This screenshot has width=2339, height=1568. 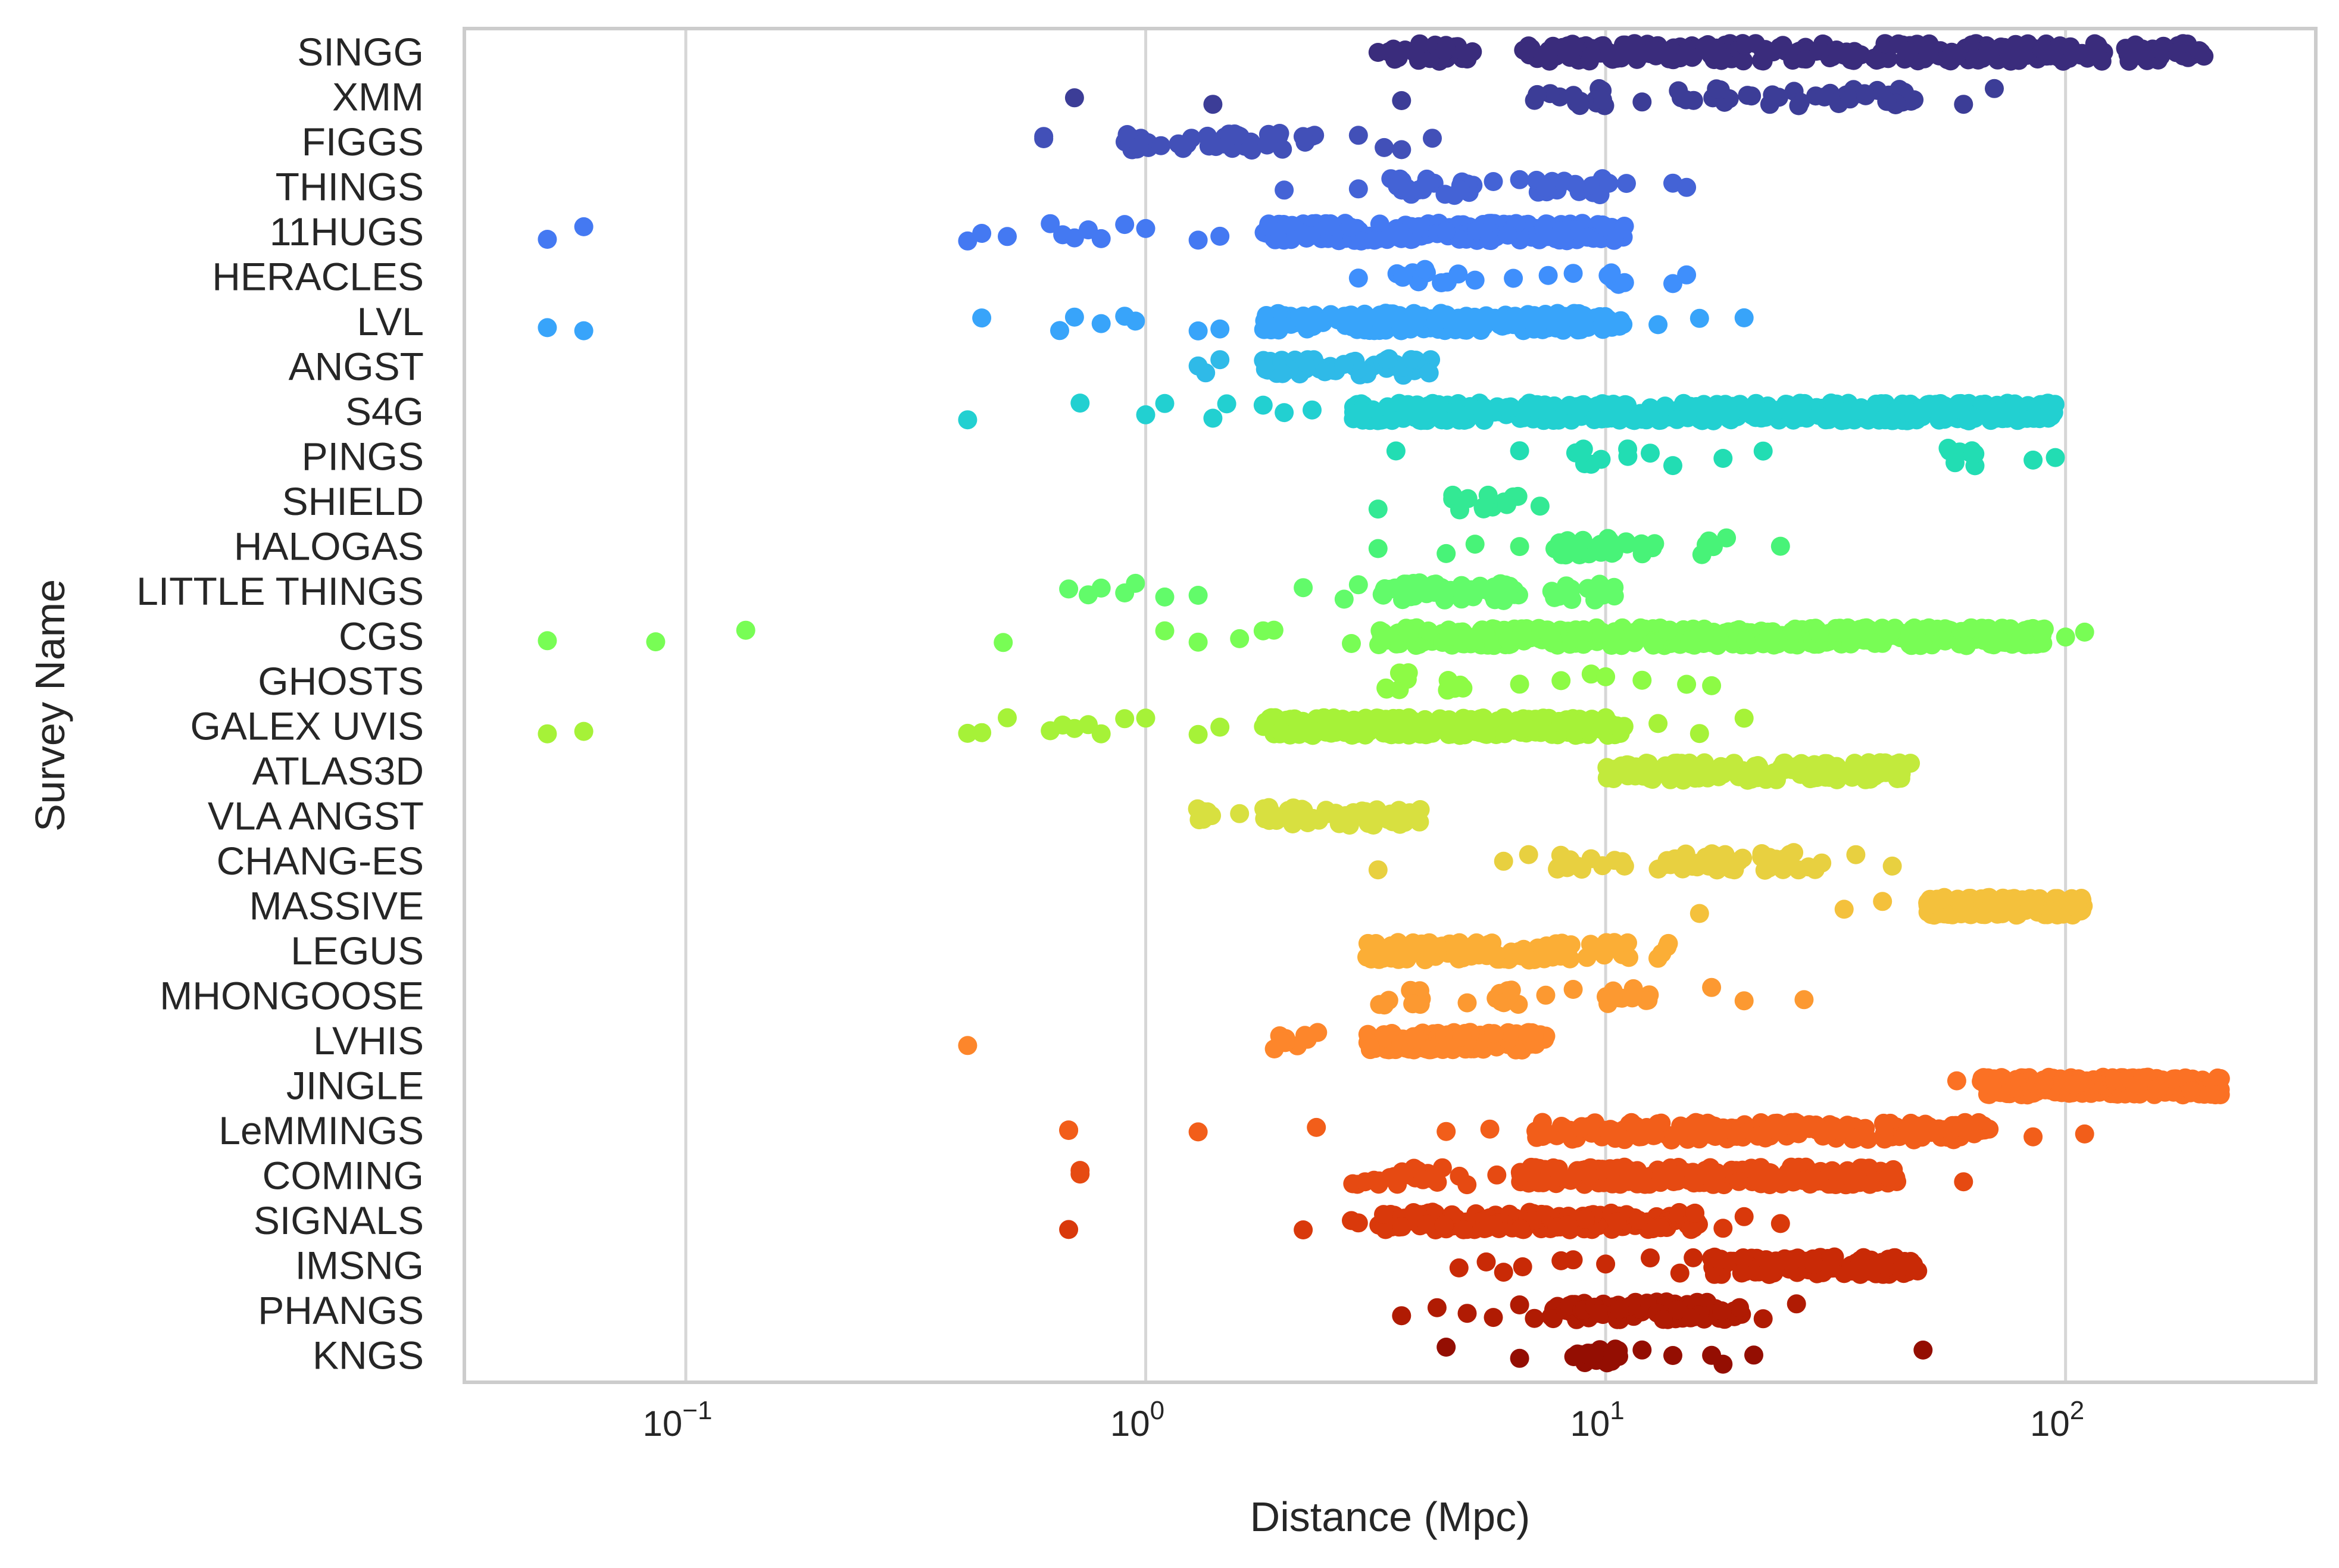 What do you see at coordinates (1726, 457) in the screenshot?
I see `series-pings` at bounding box center [1726, 457].